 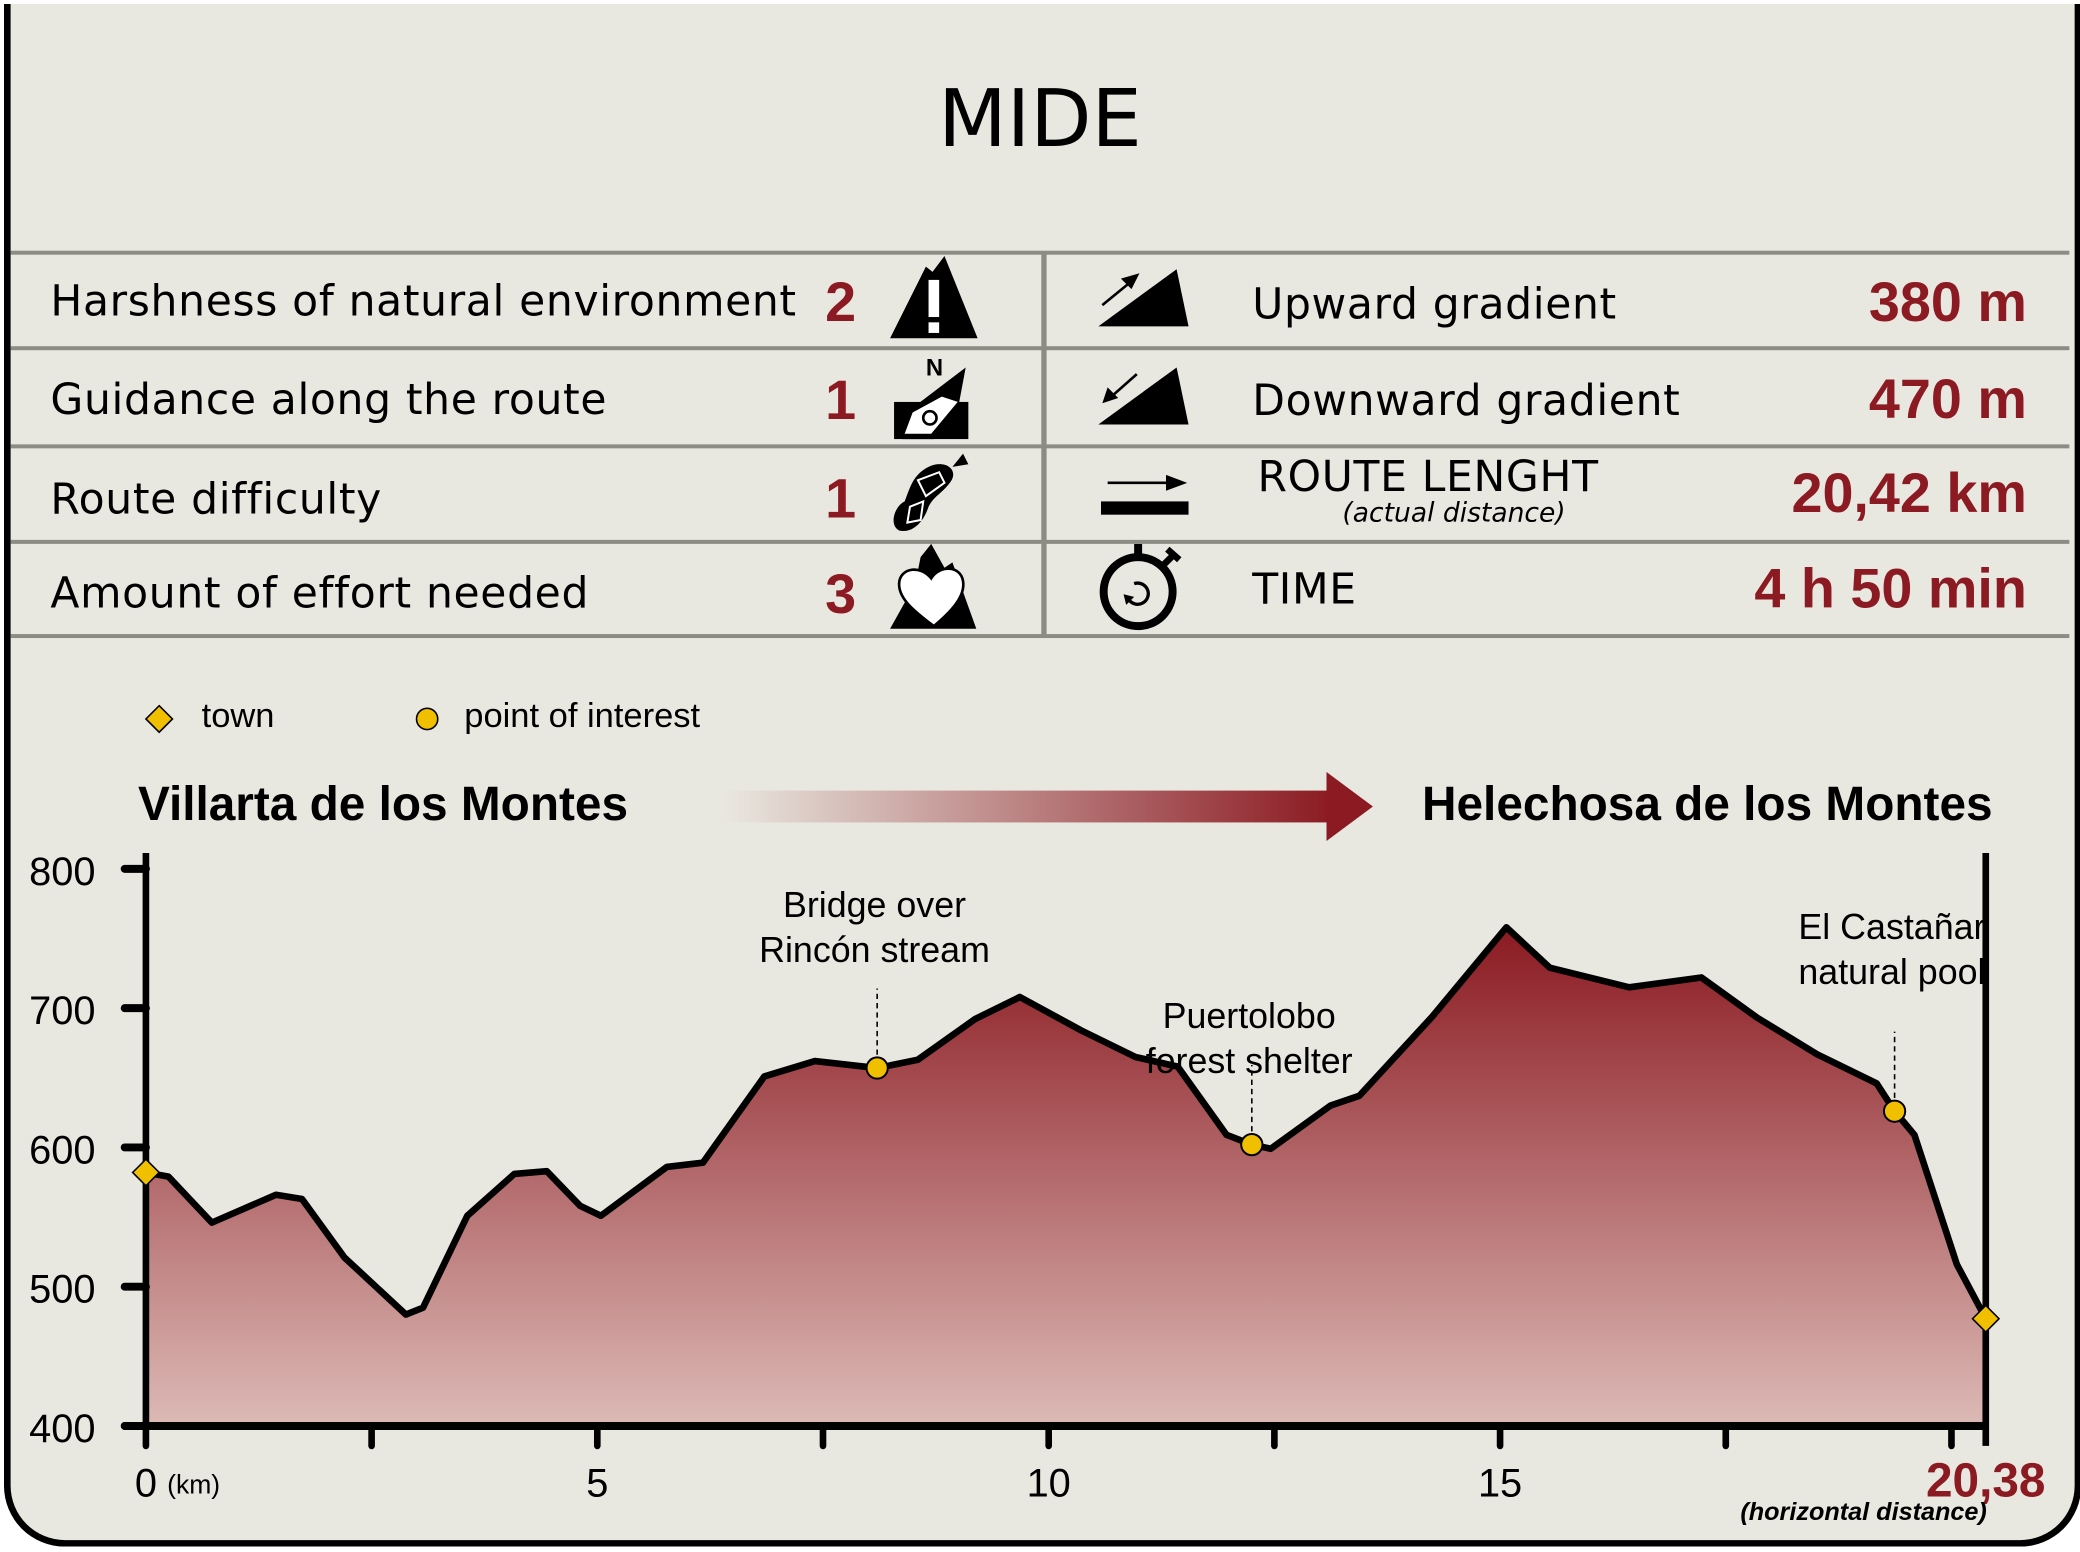 I want to click on x-end-label: 20,38, so click(x=1986, y=1480).